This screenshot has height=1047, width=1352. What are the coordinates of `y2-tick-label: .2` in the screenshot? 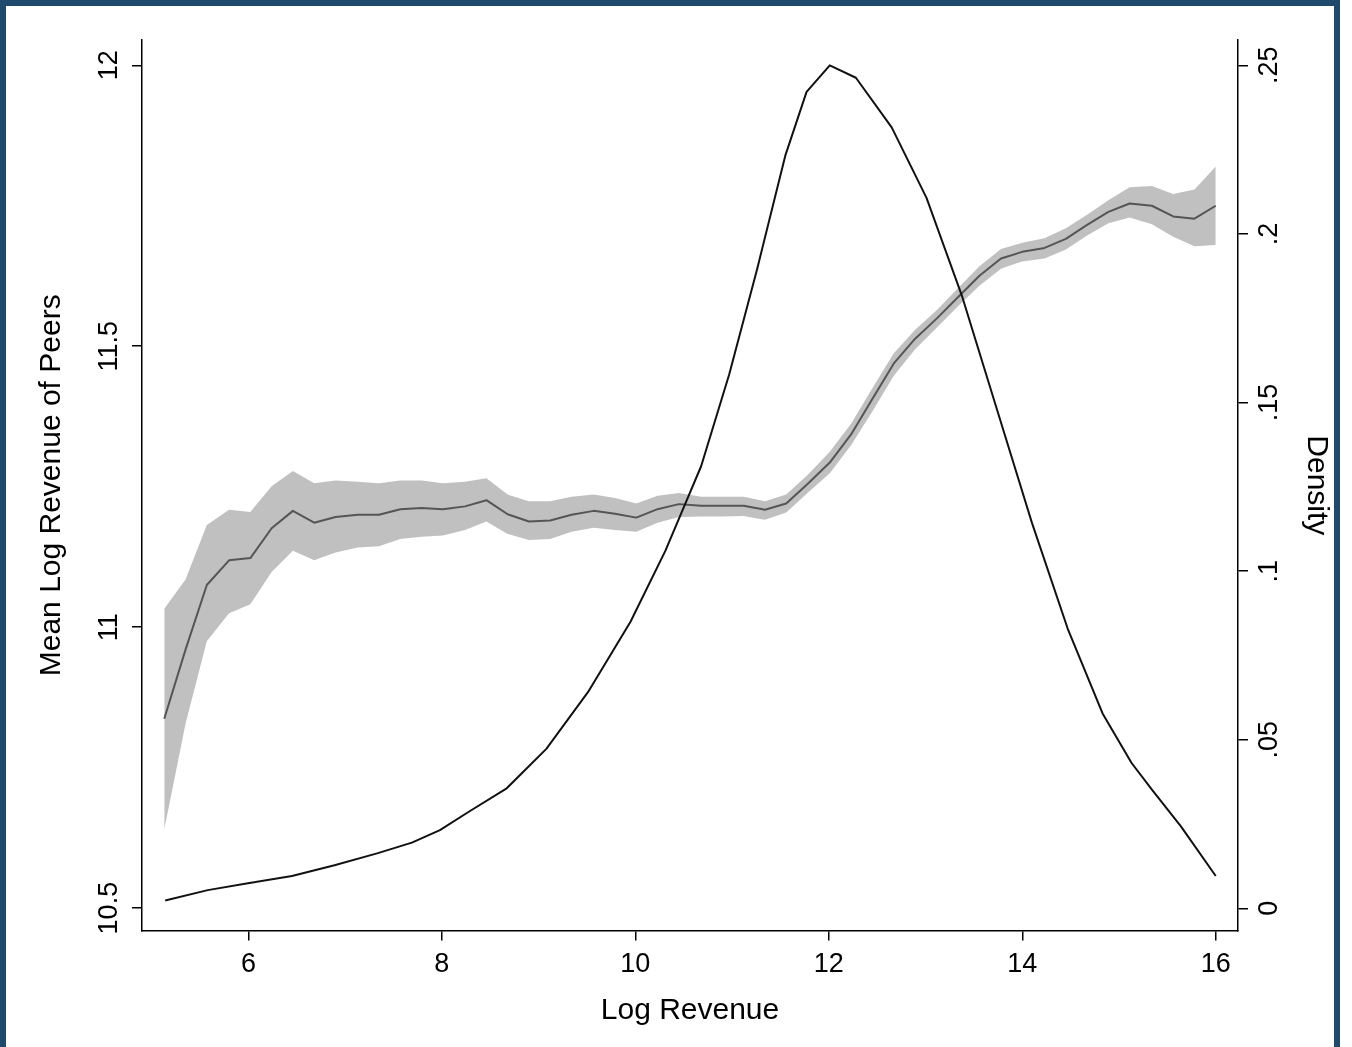 It's located at (1268, 234).